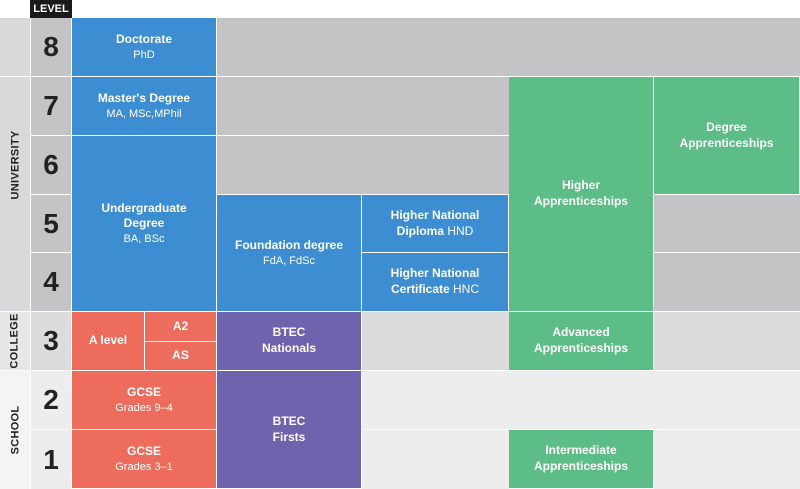 The image size is (800, 489). What do you see at coordinates (144, 106) in the screenshot?
I see `cell-masters-degree: Master's Degree MA, MSc,MPhil` at bounding box center [144, 106].